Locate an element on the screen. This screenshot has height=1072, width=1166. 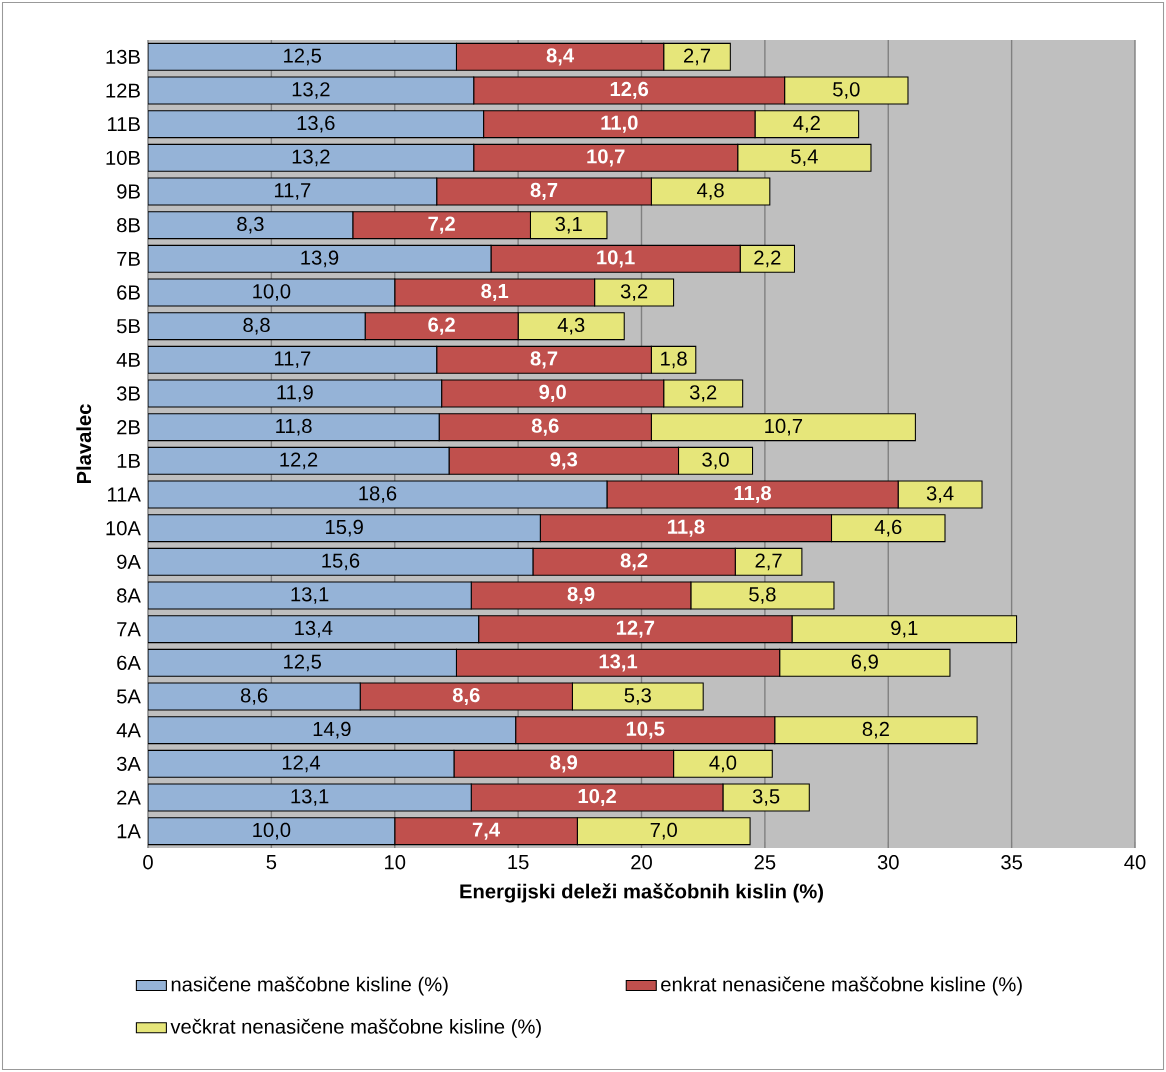
data-label: 3,1 is located at coordinates (568, 225).